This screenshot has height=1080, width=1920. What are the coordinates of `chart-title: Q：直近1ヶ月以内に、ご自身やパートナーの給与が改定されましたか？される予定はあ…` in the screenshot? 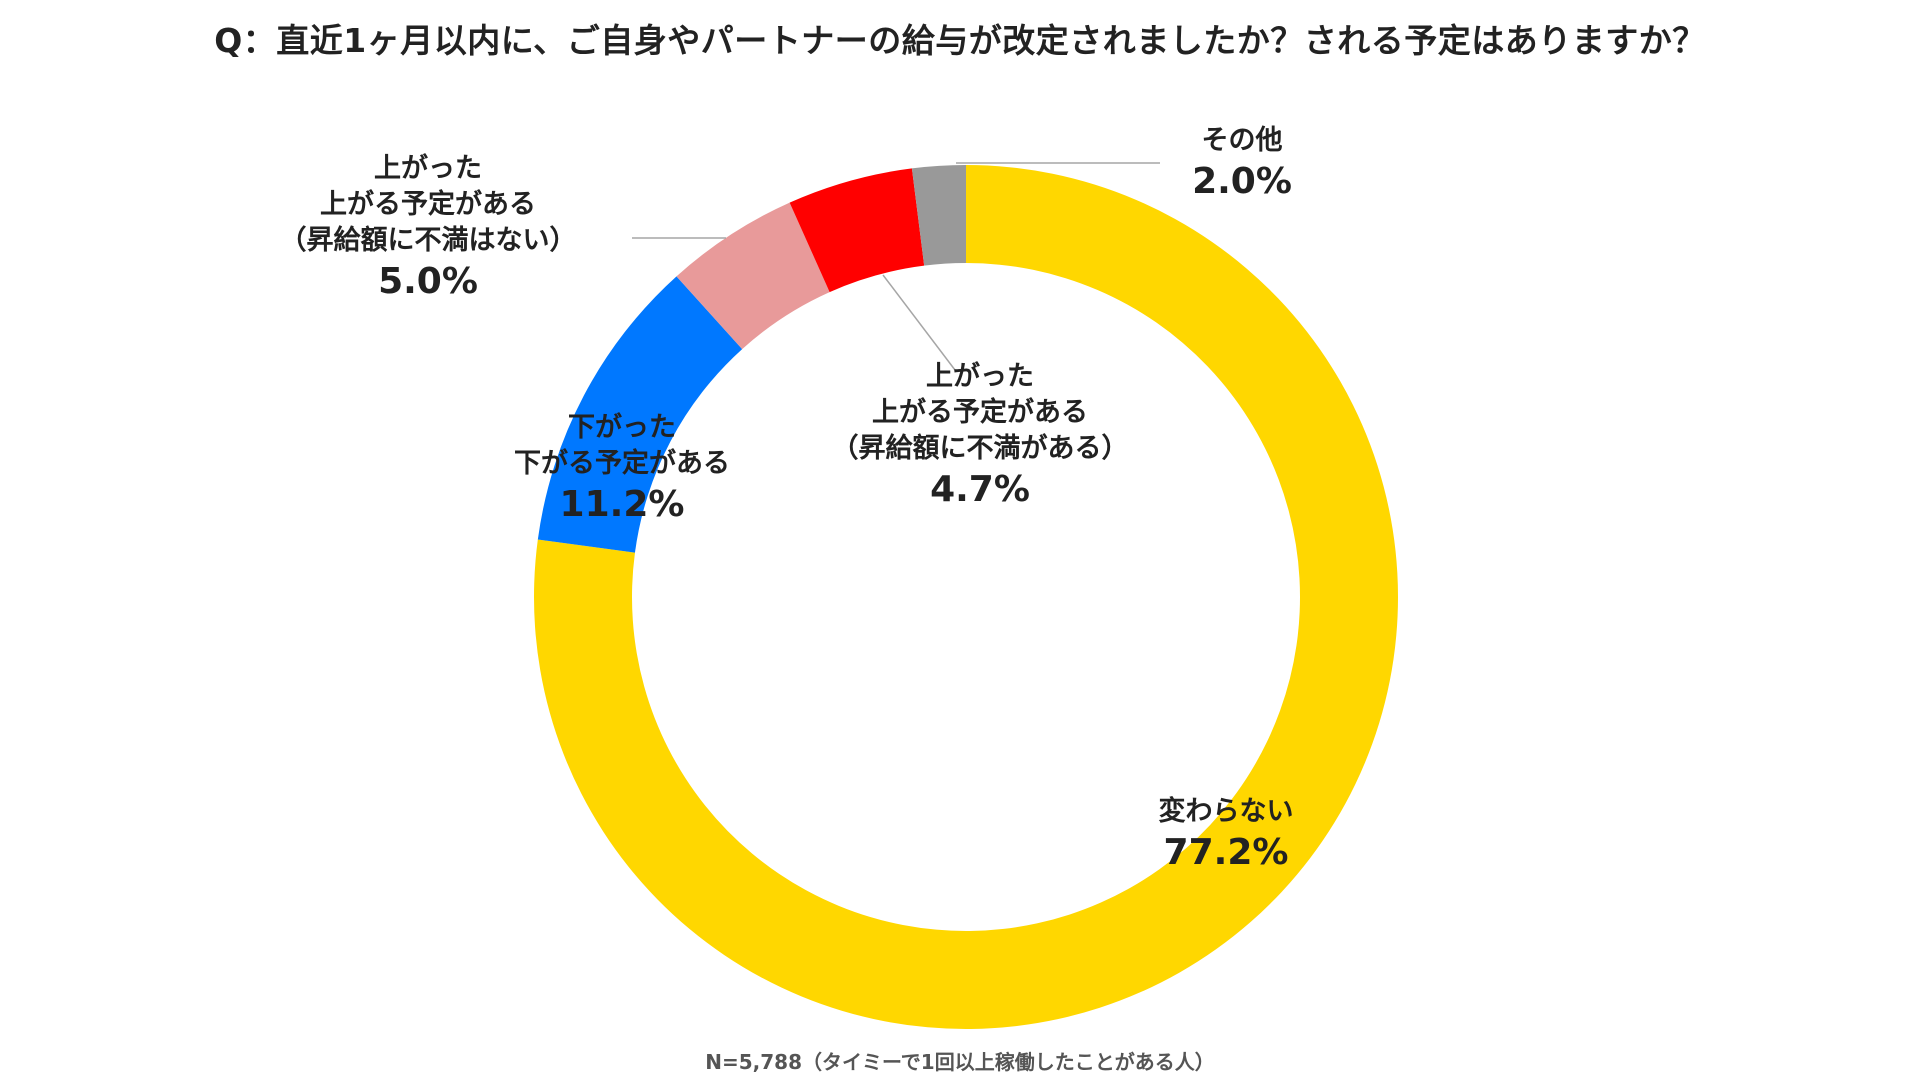 It's located at (960, 40).